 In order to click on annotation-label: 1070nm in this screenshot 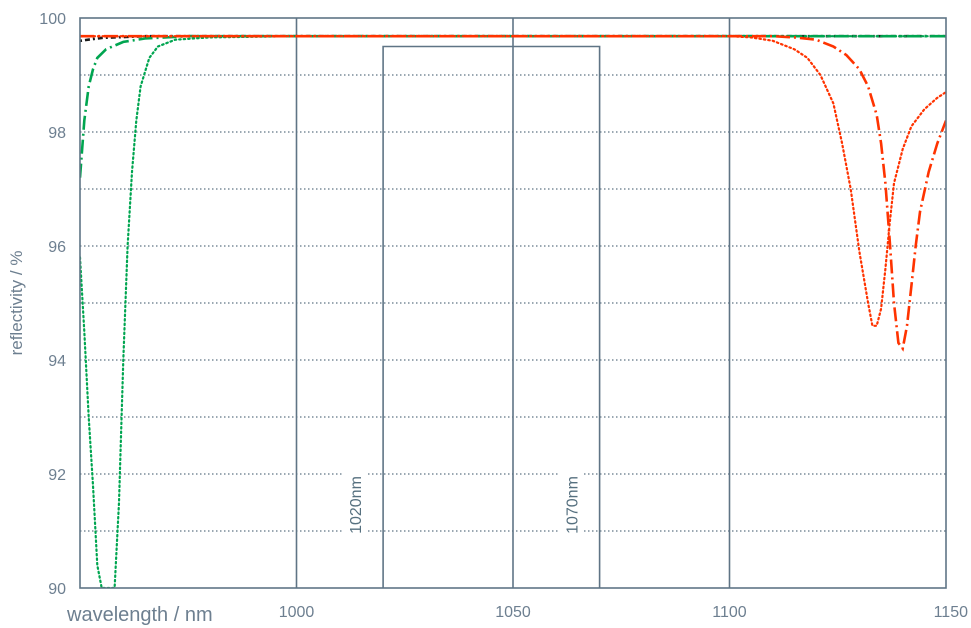, I will do `click(573, 505)`.